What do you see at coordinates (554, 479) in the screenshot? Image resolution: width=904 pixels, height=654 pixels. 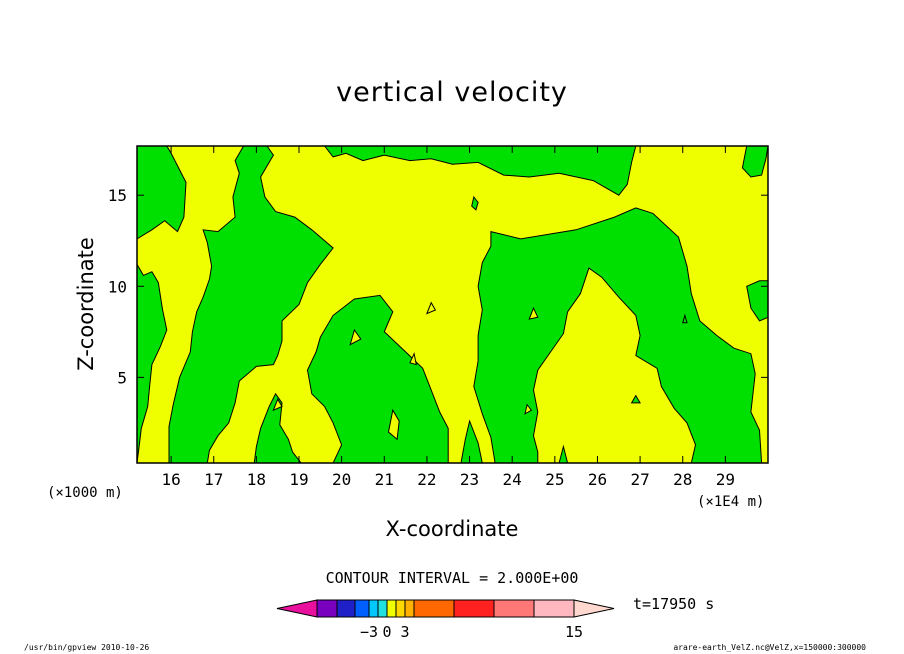 I see `x-tick-label: 25` at bounding box center [554, 479].